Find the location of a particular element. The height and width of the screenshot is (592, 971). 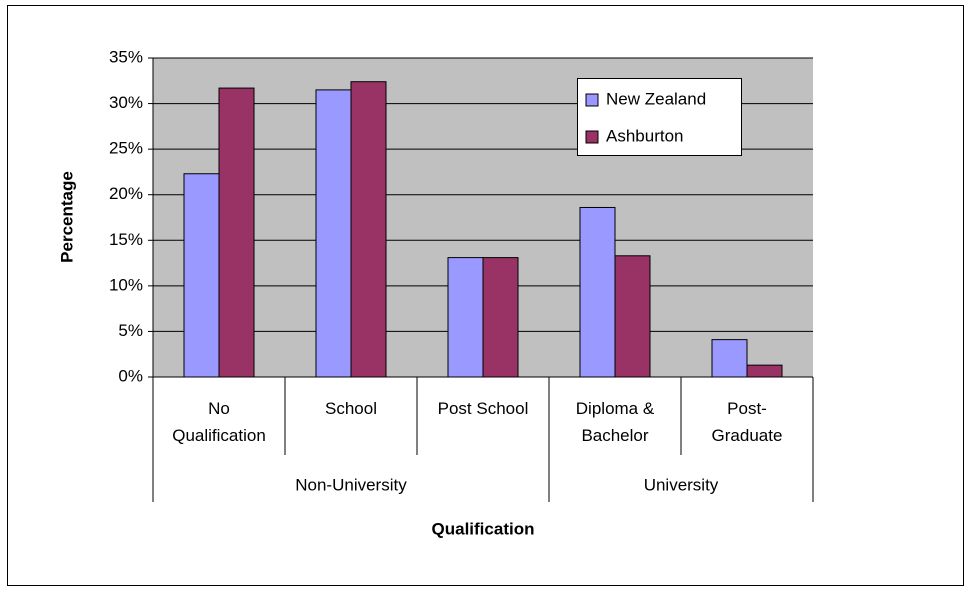

y-axis-title: Percentage is located at coordinates (66, 217).